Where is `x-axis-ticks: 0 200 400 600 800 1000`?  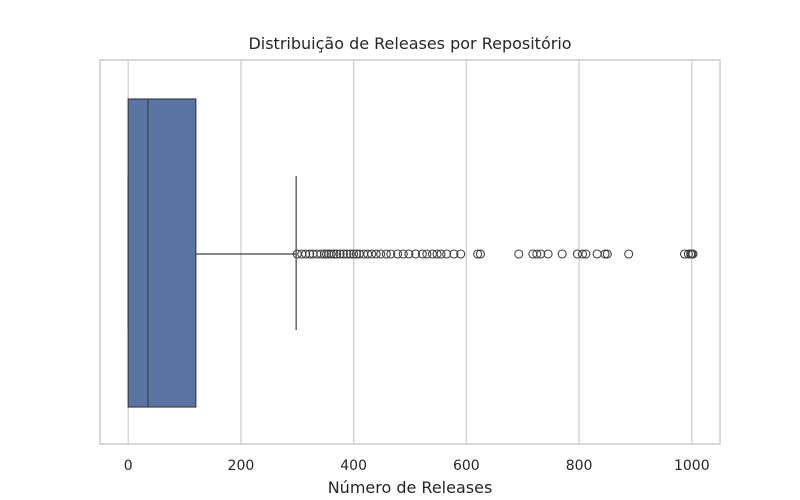
x-axis-ticks: 0 200 400 600 800 1000 is located at coordinates (417, 466).